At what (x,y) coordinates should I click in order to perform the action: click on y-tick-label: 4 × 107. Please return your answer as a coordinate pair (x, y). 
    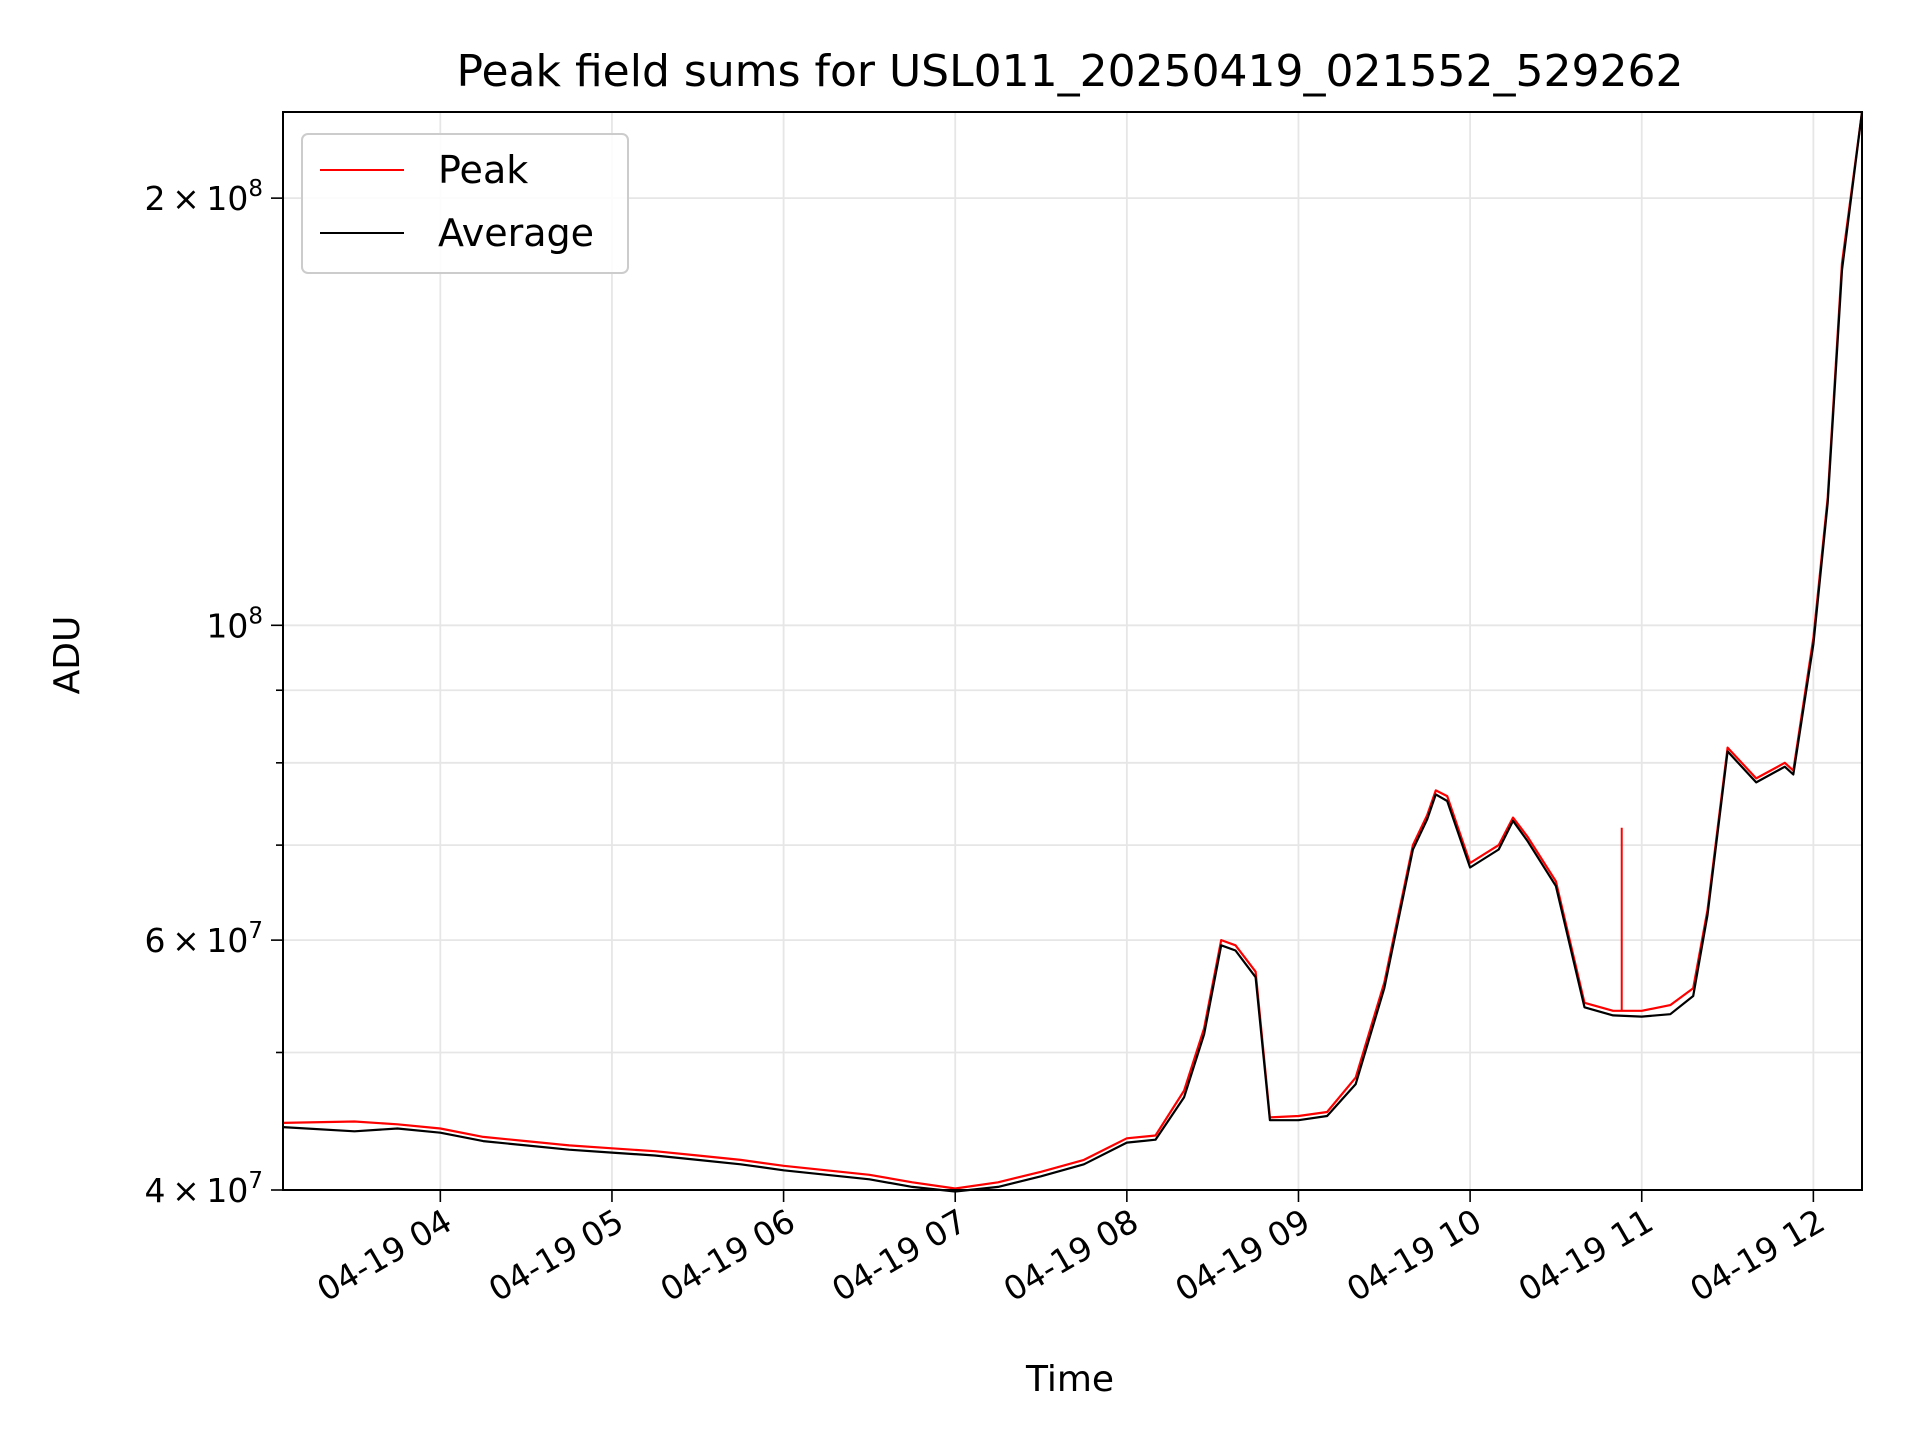
    Looking at the image, I should click on (204, 1189).